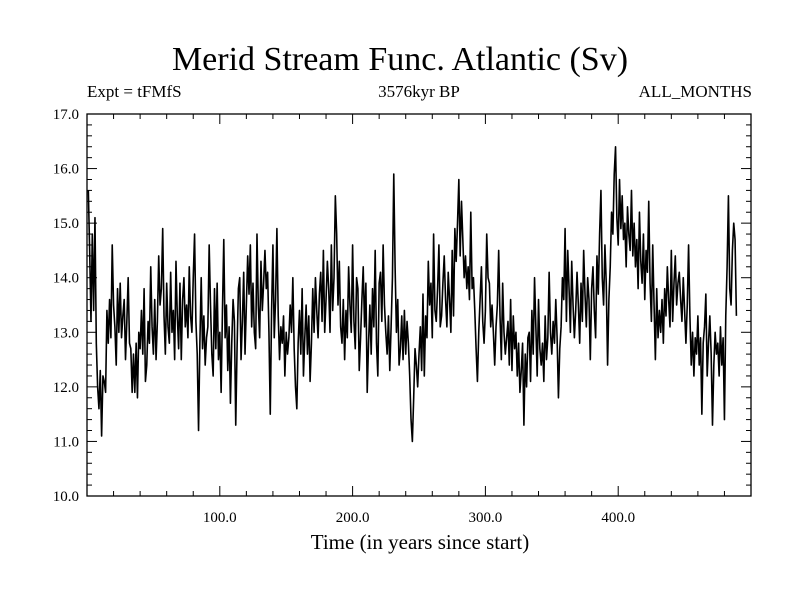  Describe the element at coordinates (420, 542) in the screenshot. I see `x-axis-label: Time (in years since start)` at that location.